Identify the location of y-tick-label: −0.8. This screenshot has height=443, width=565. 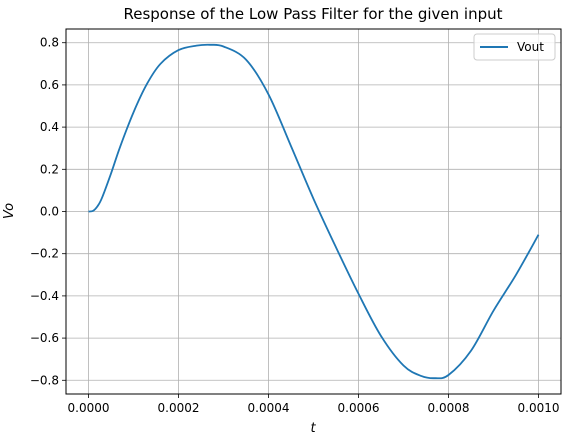
(44, 380).